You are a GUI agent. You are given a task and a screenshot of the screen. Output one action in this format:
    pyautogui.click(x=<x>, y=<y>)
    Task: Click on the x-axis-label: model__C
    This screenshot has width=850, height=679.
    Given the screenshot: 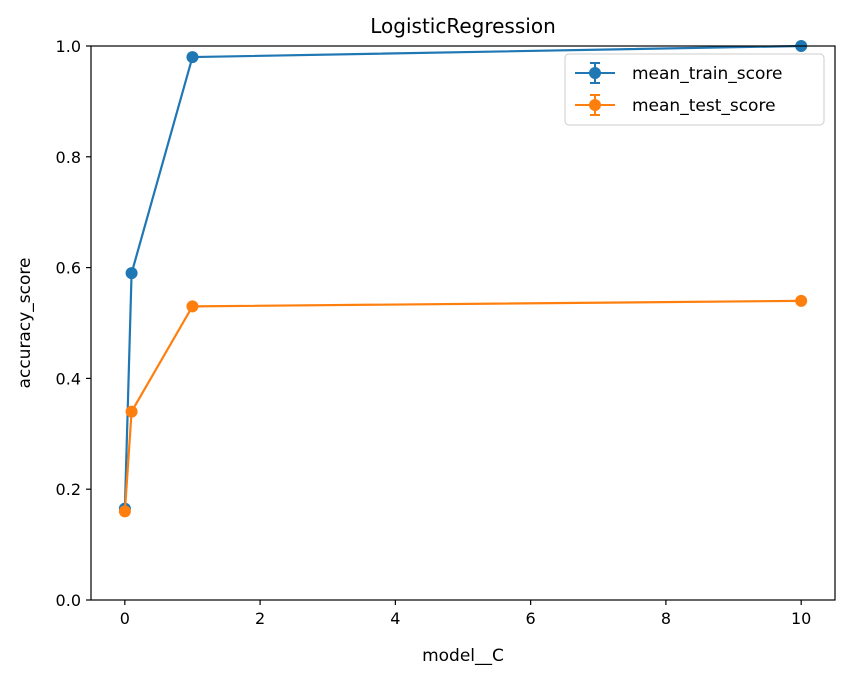 What is the action you would take?
    pyautogui.click(x=463, y=656)
    